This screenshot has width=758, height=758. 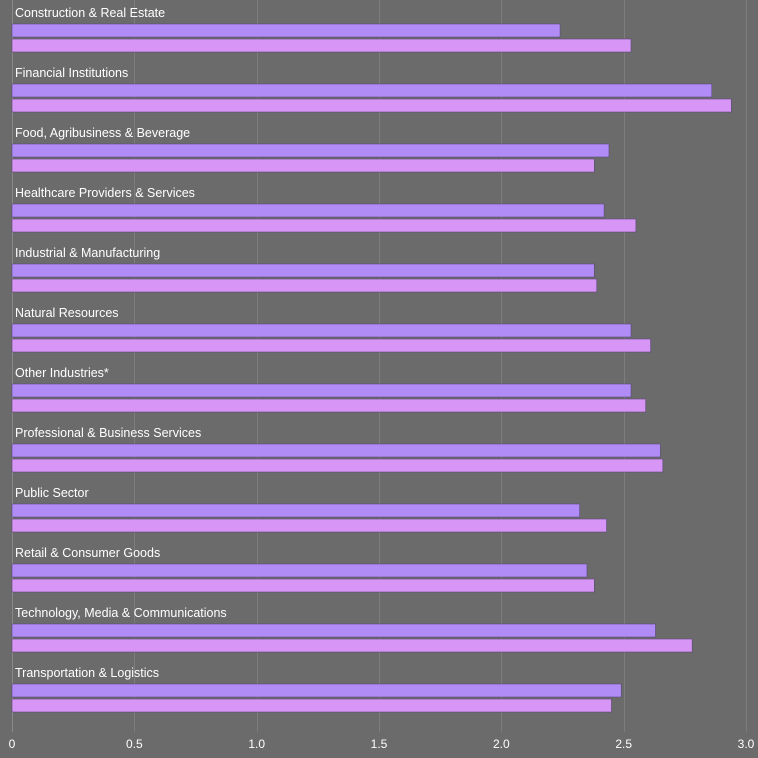 What do you see at coordinates (108, 433) in the screenshot?
I see `category-label: Professional & Business Services` at bounding box center [108, 433].